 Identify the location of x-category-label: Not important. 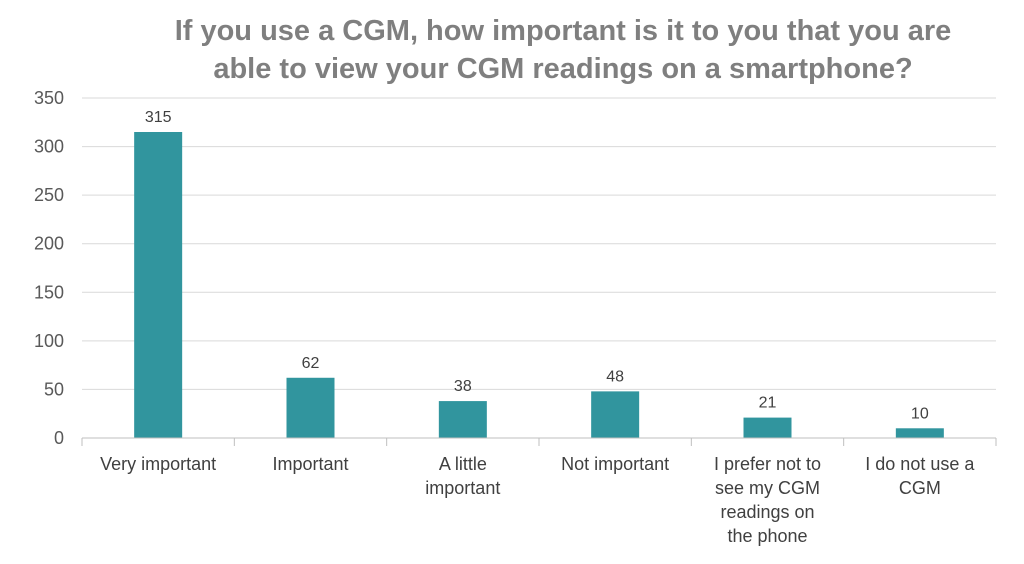
(615, 464).